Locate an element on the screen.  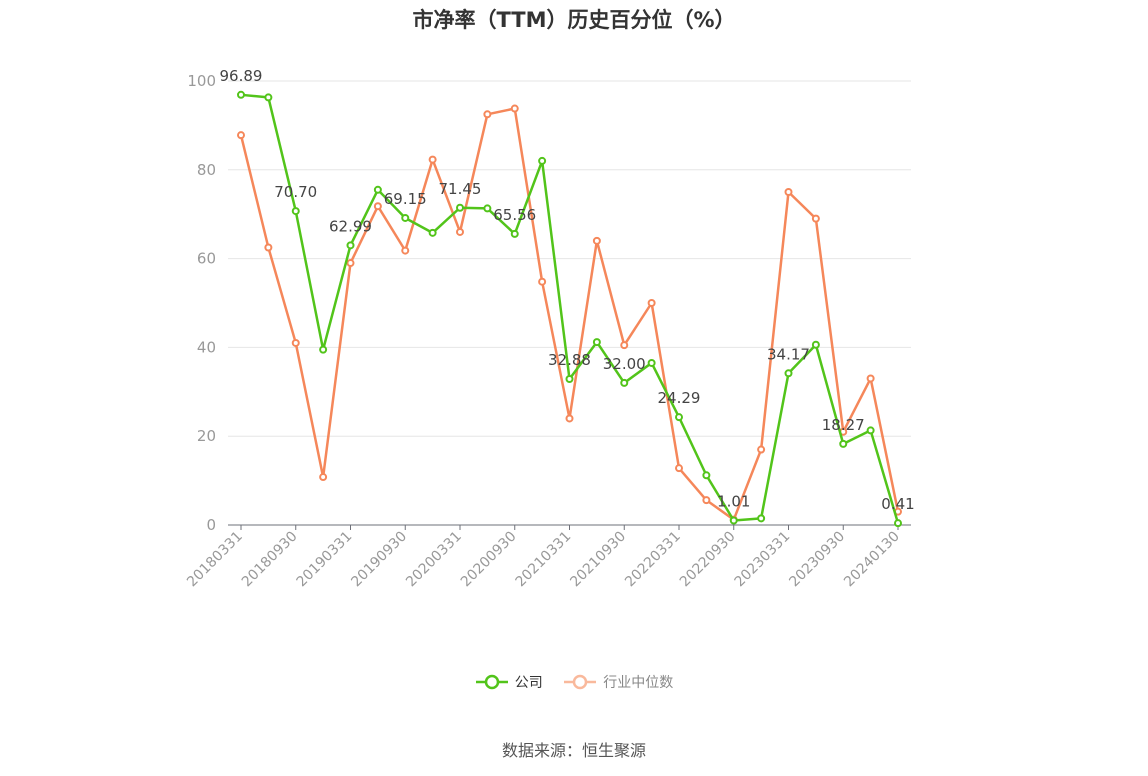
legend-label-company: 公司 is located at coordinates (528, 683).